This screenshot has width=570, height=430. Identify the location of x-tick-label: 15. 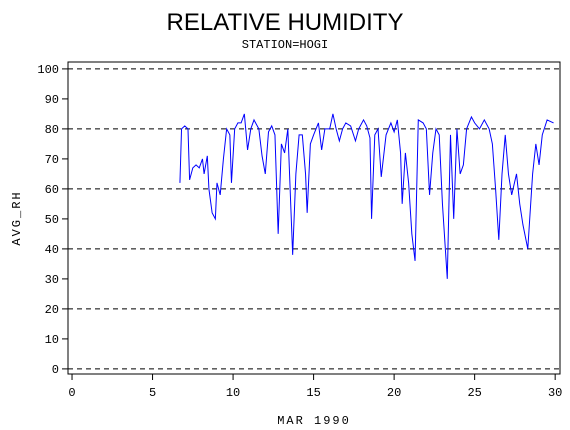
(313, 393).